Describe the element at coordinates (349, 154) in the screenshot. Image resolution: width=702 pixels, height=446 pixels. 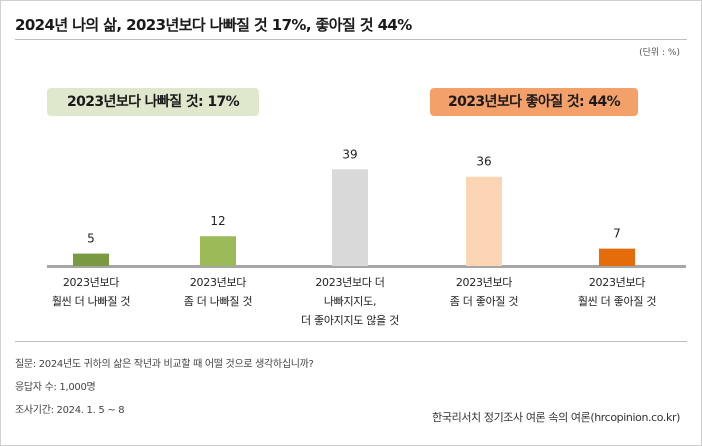
I see `bar-value-label: 39` at that location.